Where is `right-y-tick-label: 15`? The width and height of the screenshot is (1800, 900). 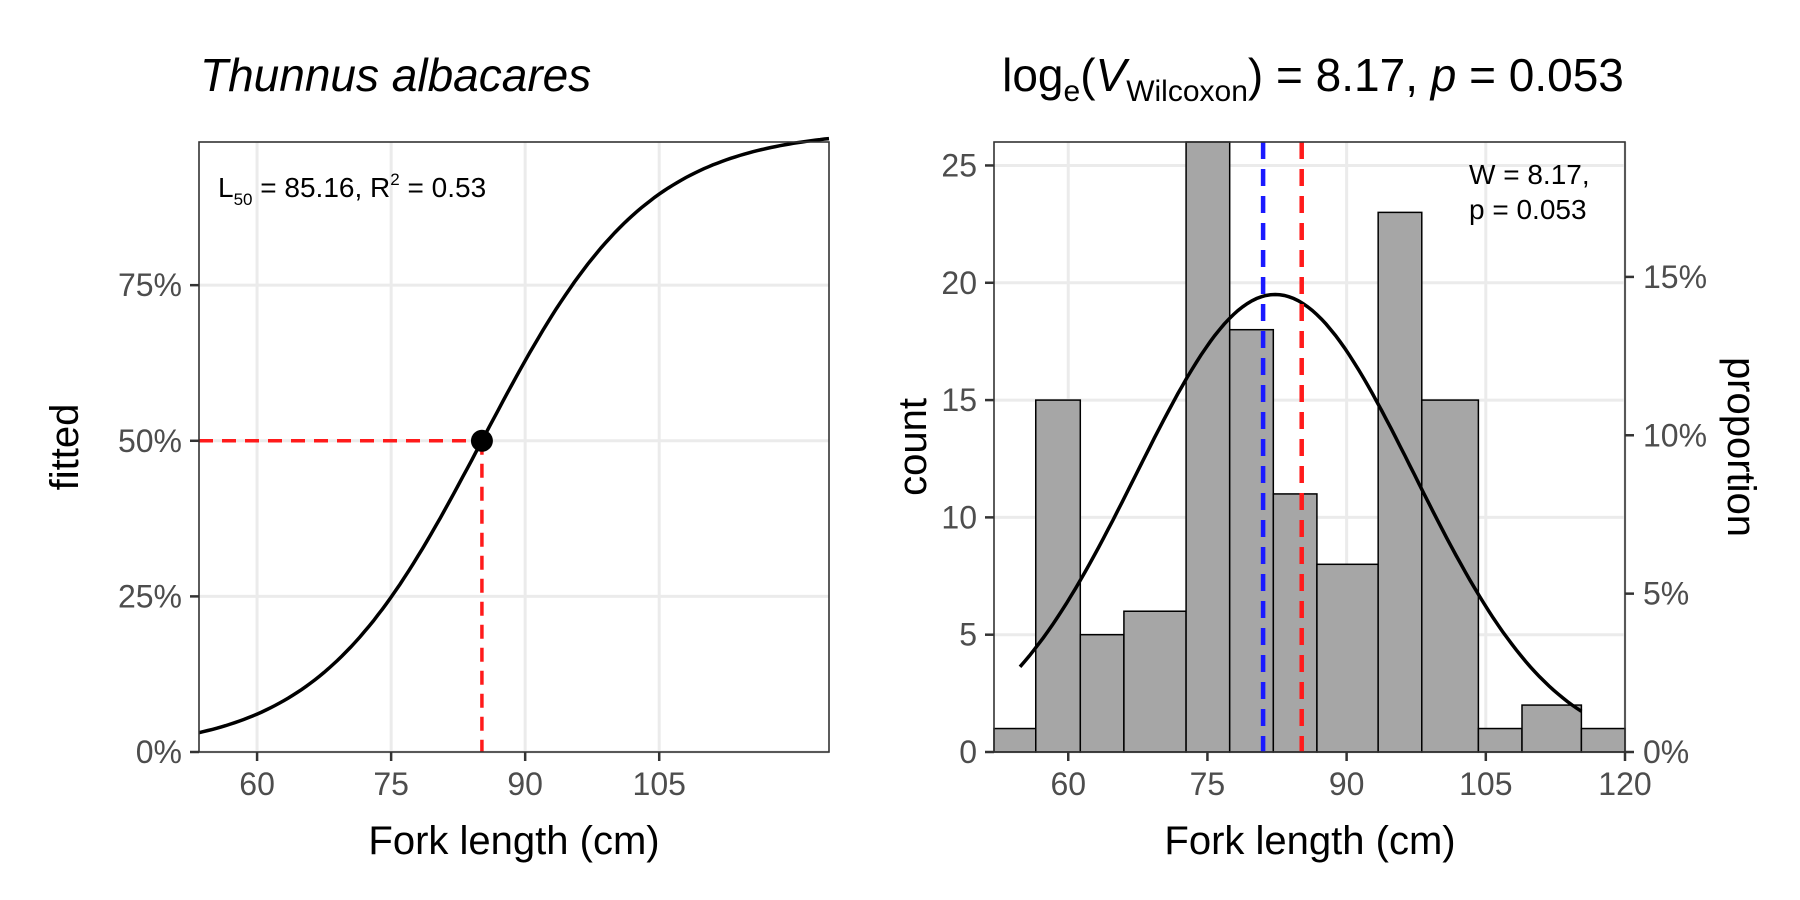
right-y-tick-label: 15 is located at coordinates (959, 400).